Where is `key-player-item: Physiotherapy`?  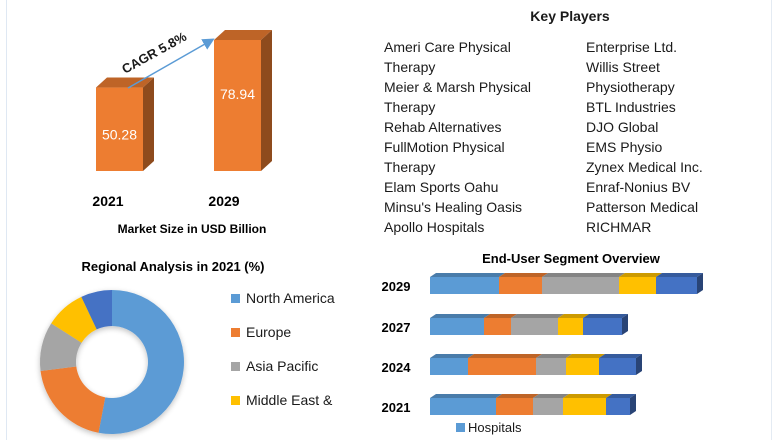 key-player-item: Physiotherapy is located at coordinates (630, 87).